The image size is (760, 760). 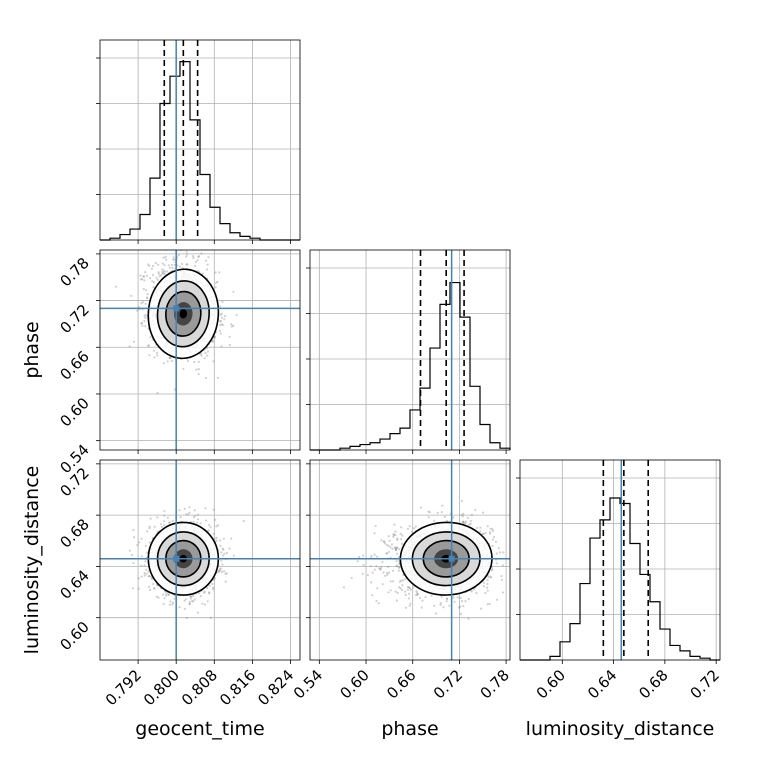 What do you see at coordinates (74, 585) in the screenshot?
I see `y-tick-label: 0.64` at bounding box center [74, 585].